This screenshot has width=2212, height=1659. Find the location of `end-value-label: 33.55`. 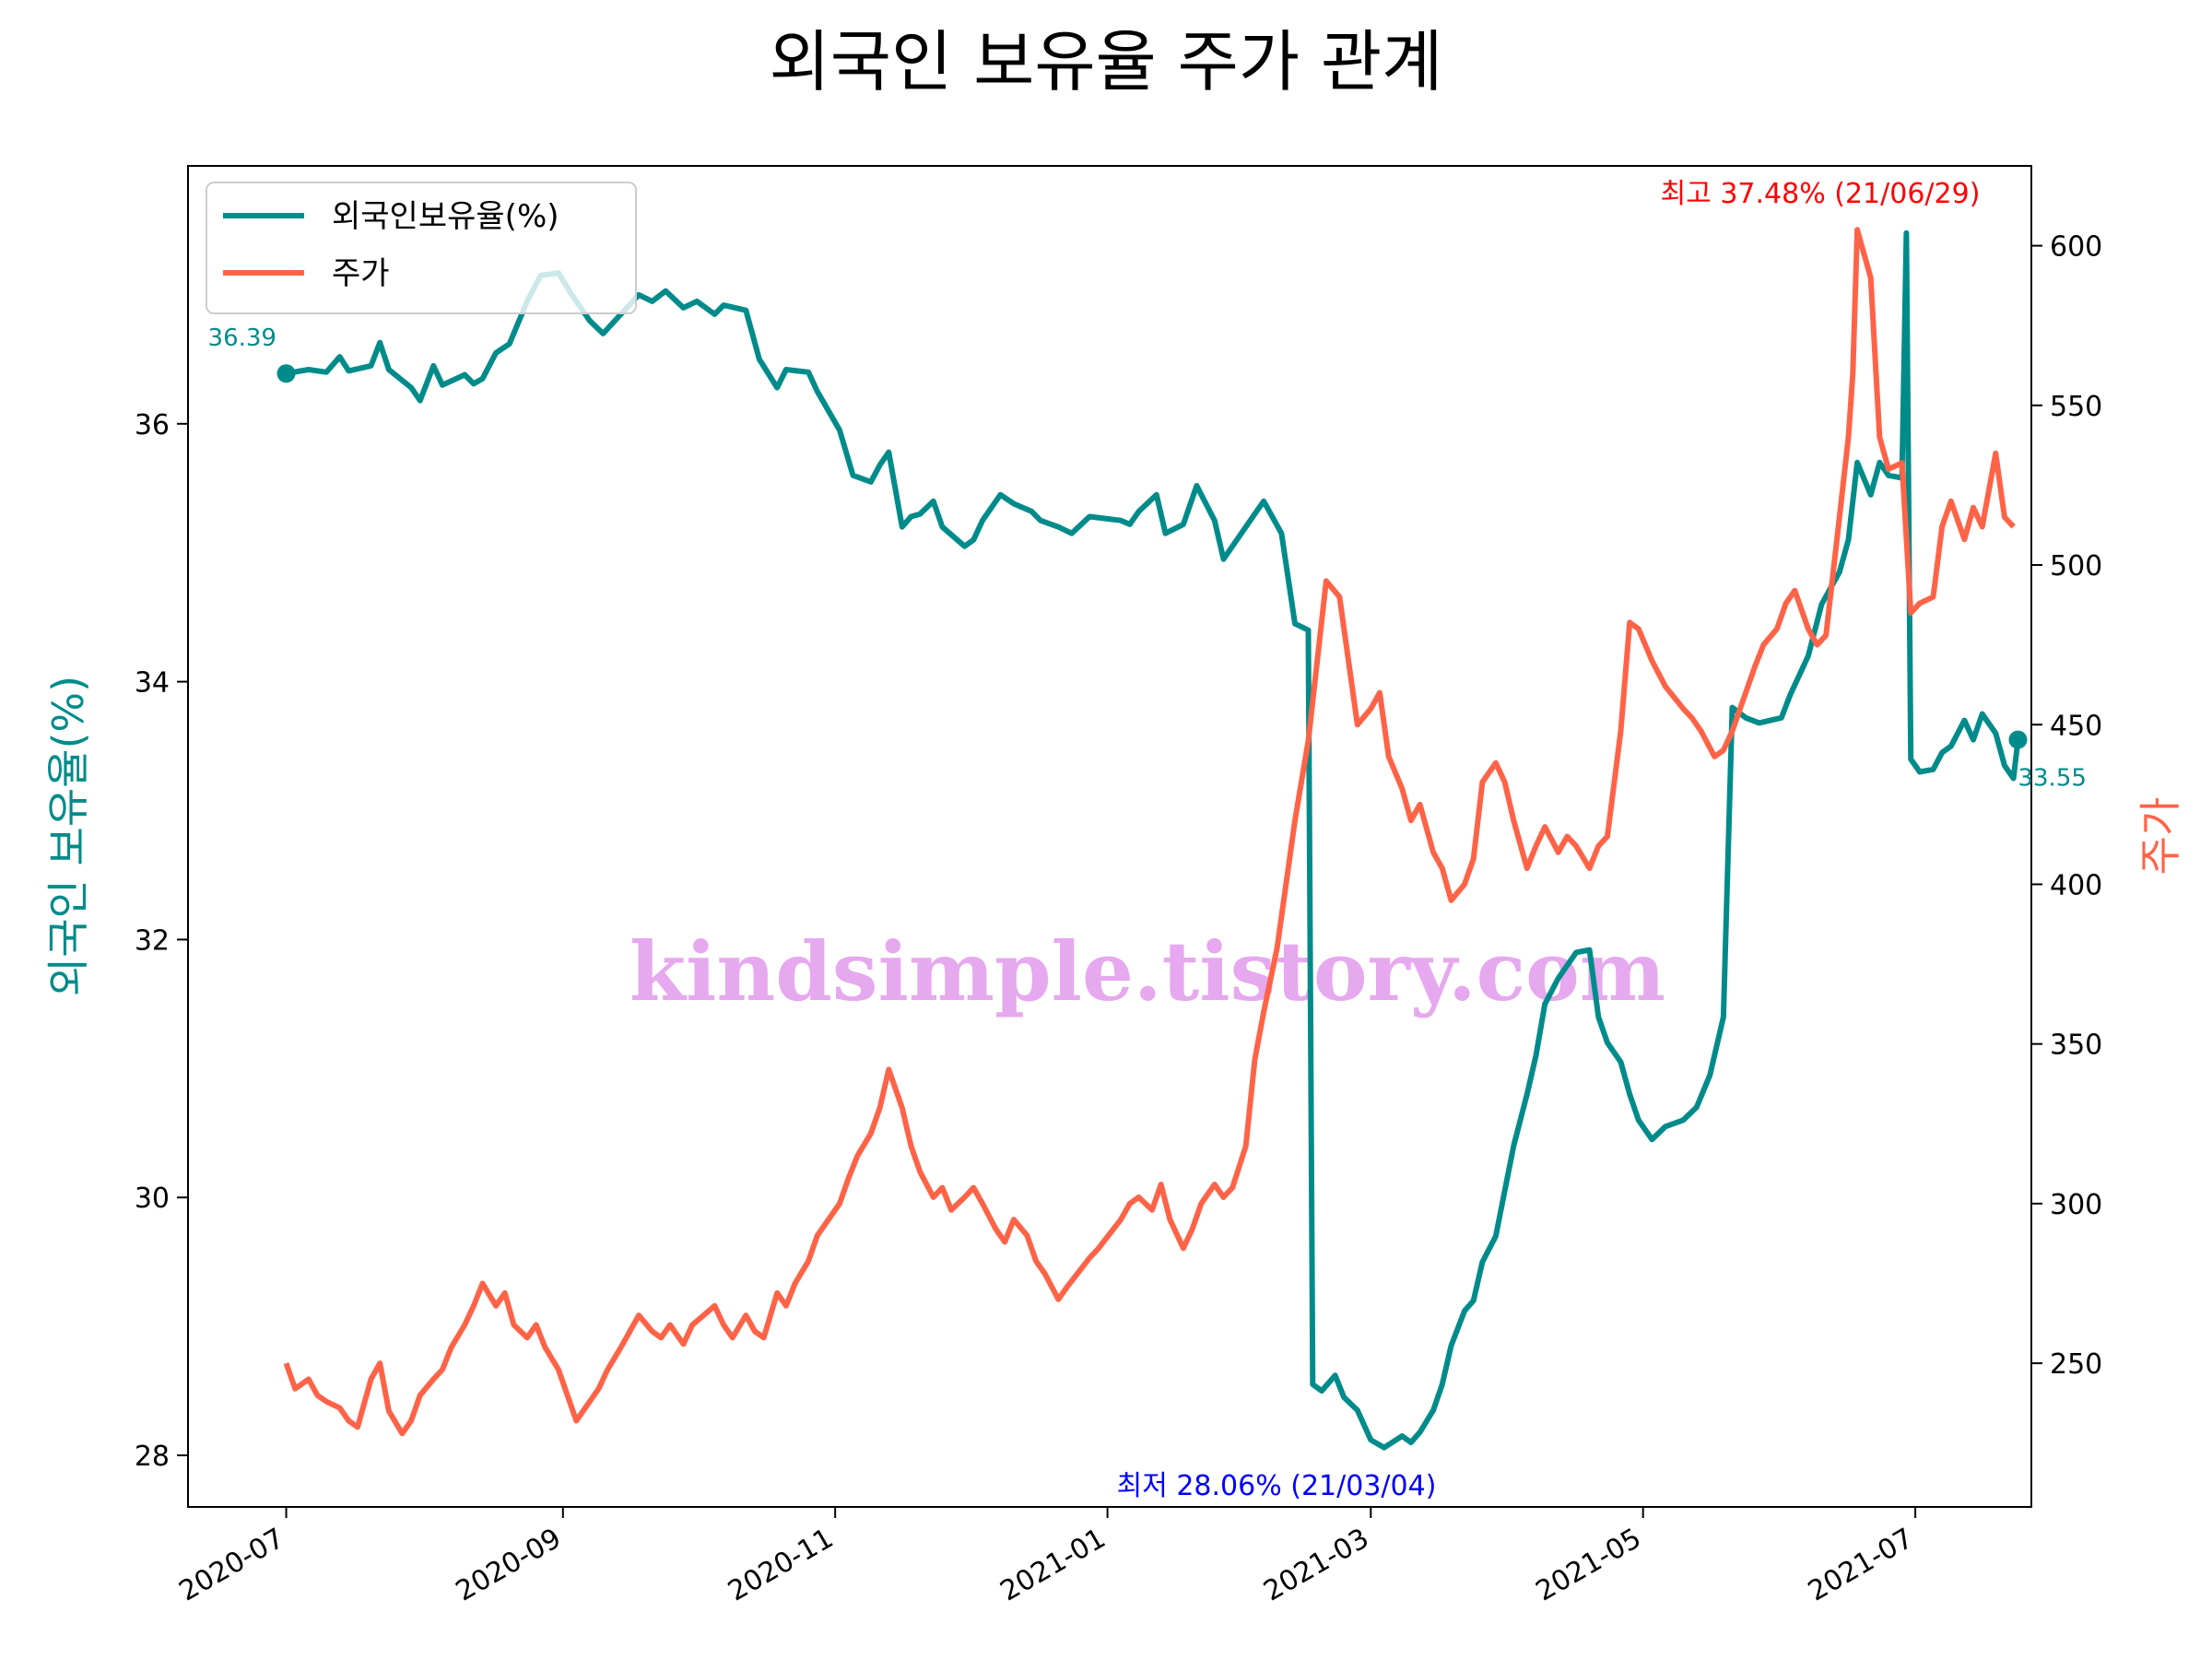

end-value-label: 33.55 is located at coordinates (2052, 779).